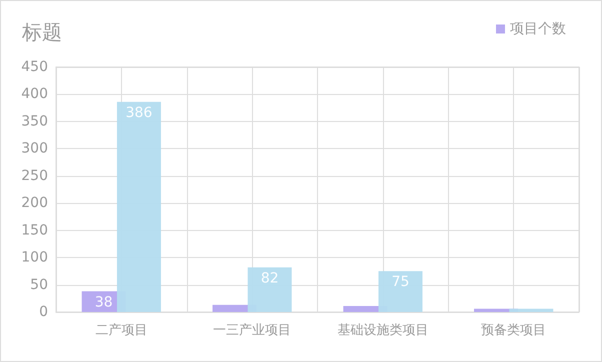  Describe the element at coordinates (382, 330) in the screenshot. I see `x-tick-label: 基础设施类项目` at that location.